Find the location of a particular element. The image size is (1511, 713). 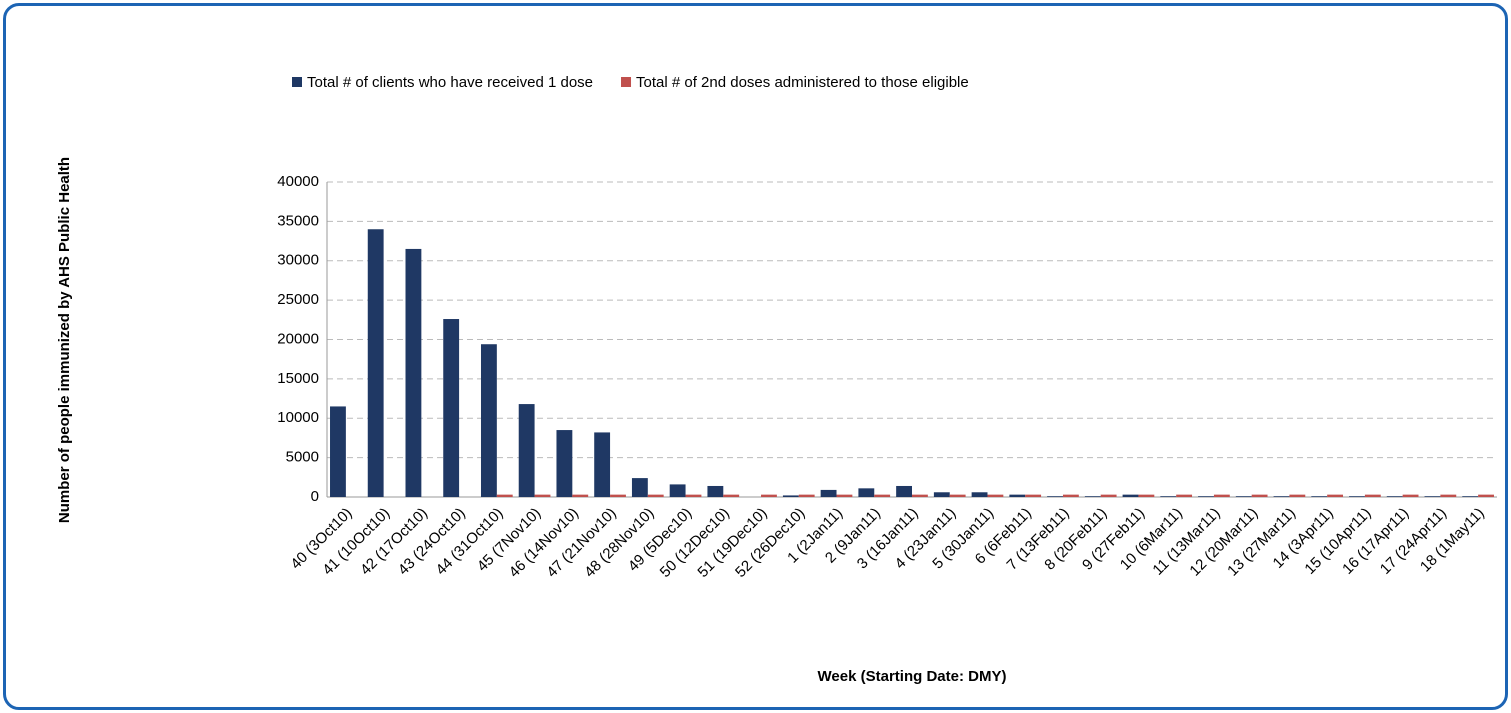

y-tick-label: 40000 is located at coordinates (298, 181).